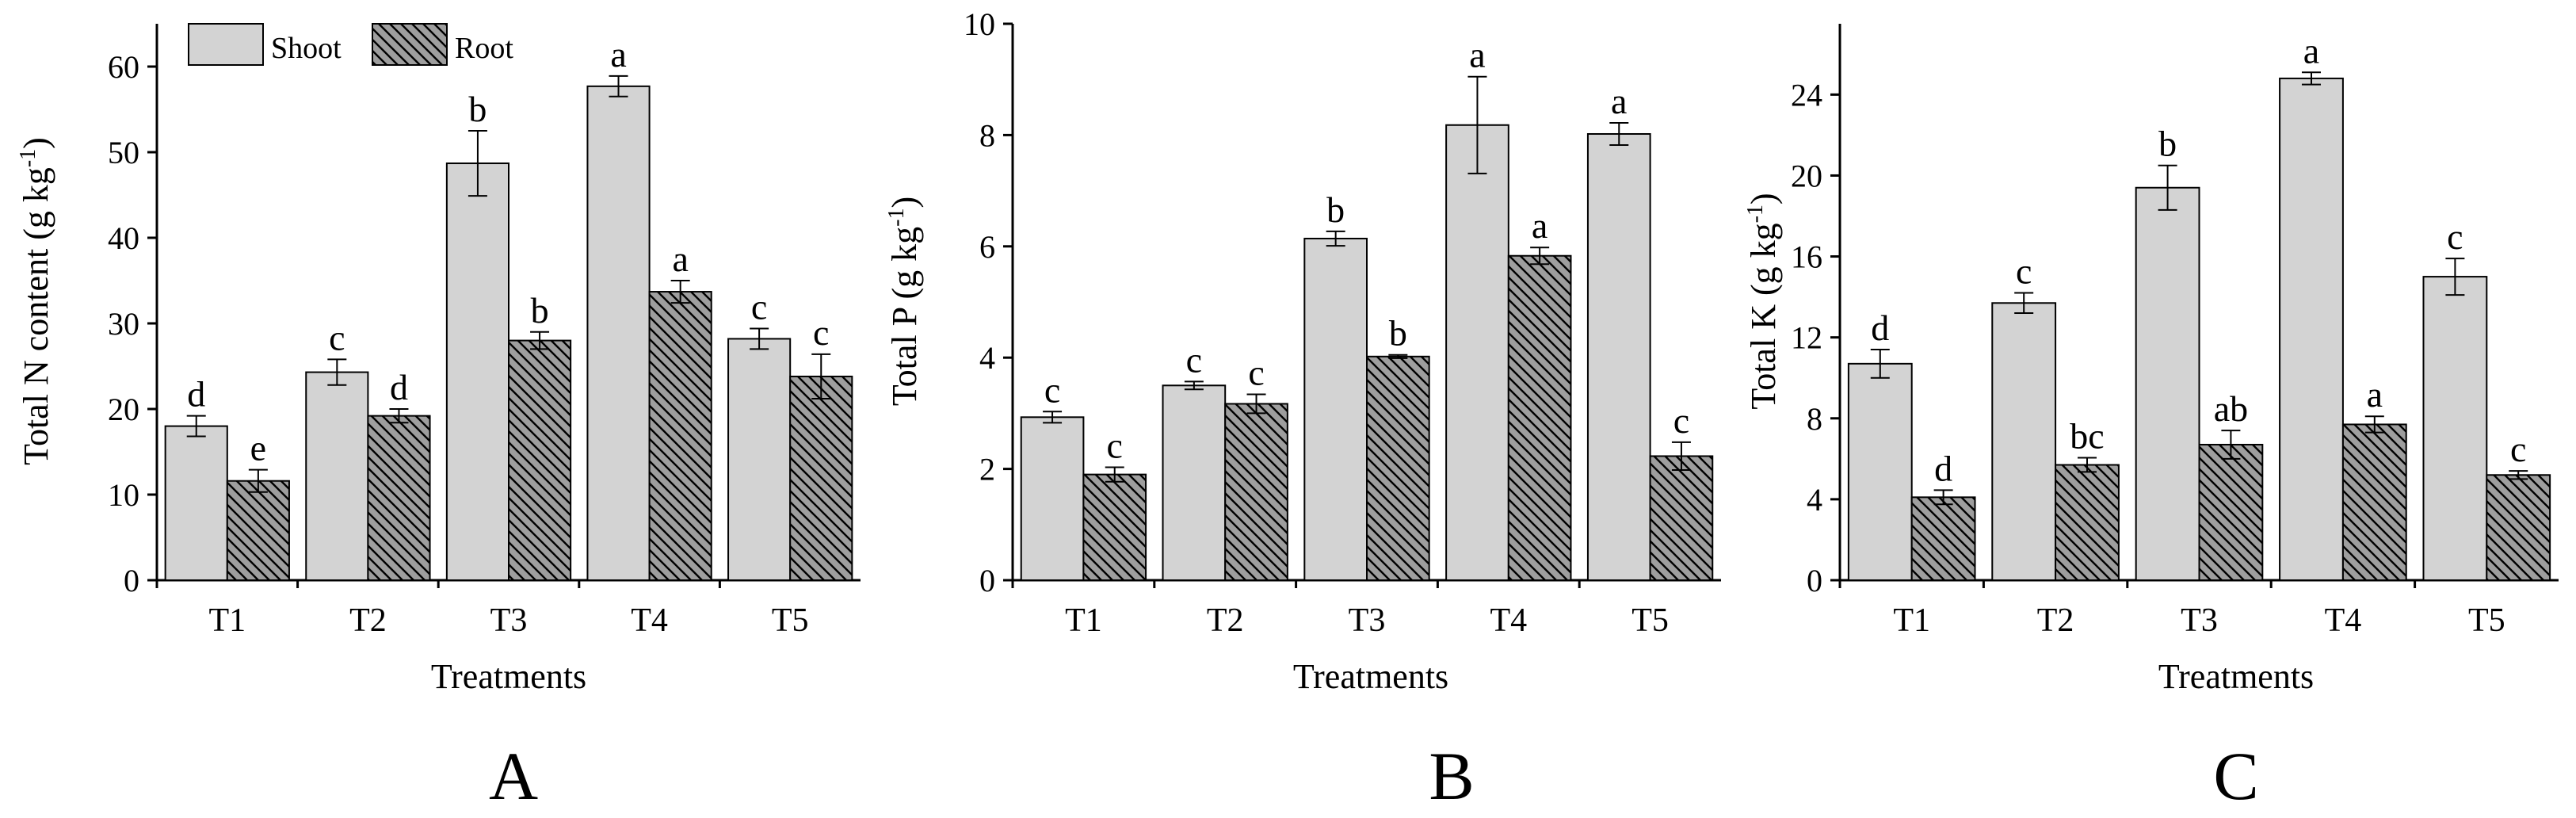 Image resolution: width=2576 pixels, height=818 pixels. I want to click on panel-b-y-axis-label-sup: -1, so click(896, 217).